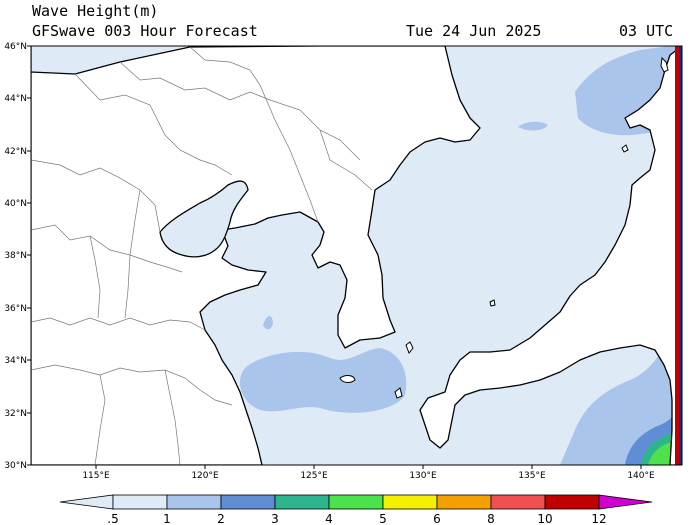 The width and height of the screenshot is (700, 525). What do you see at coordinates (677, 255) in the screenshot?
I see `edge-strip-red` at bounding box center [677, 255].